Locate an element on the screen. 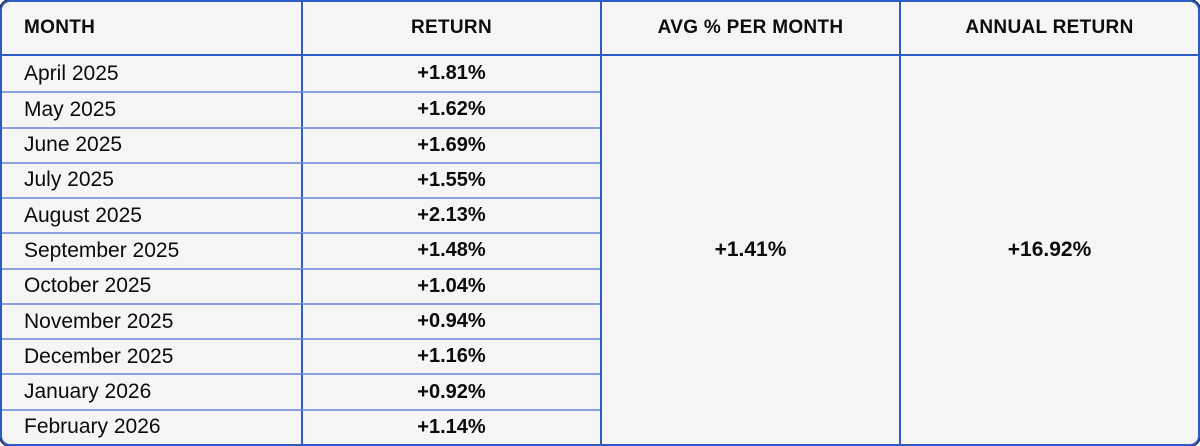  month-cell: May 2025 is located at coordinates (151, 108).